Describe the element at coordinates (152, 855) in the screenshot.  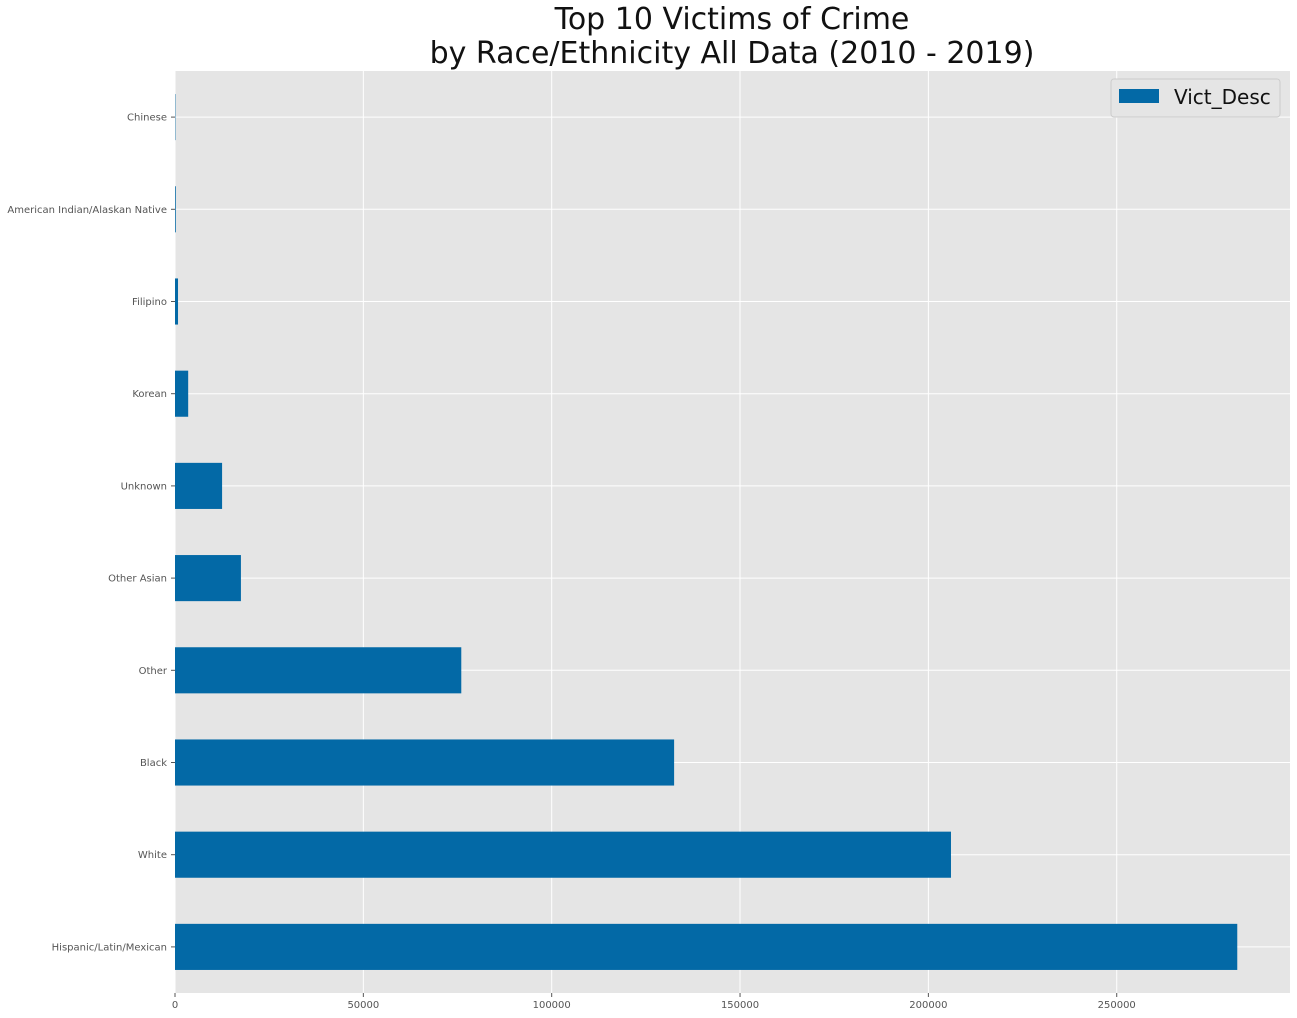
I see `y-tick-label: White` at that location.